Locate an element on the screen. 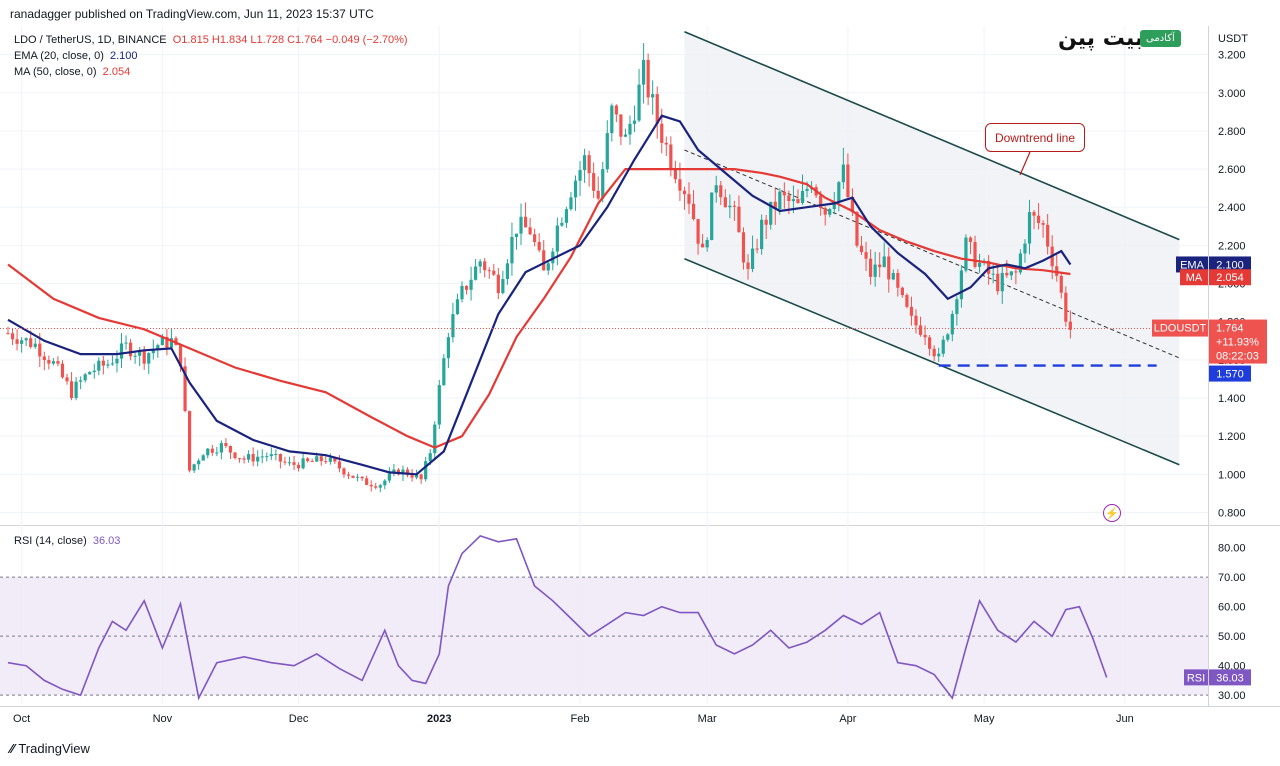  rsi-badge-value: 36.03 is located at coordinates (1230, 678).